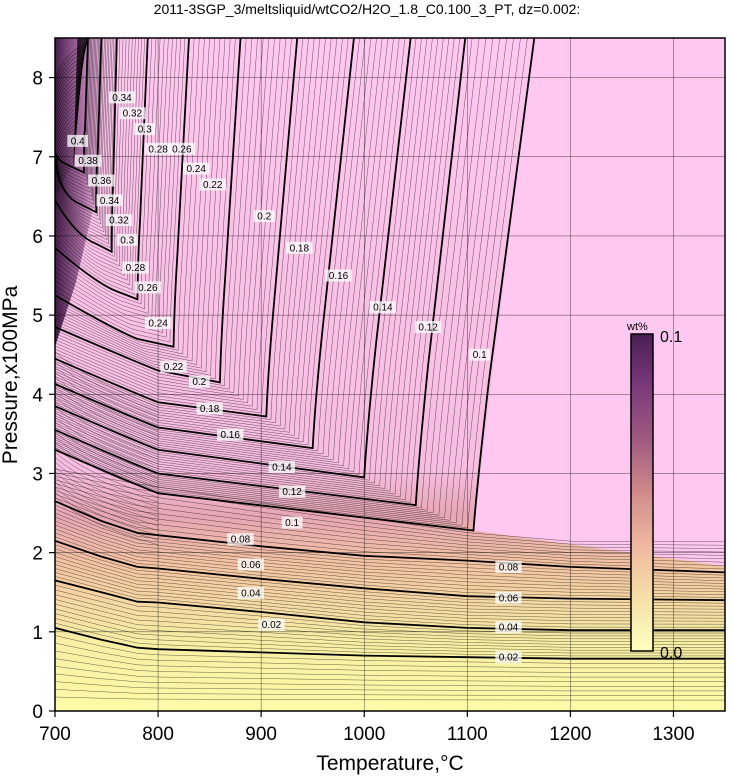  I want to click on contour-label-text: 0.32, so click(133, 114).